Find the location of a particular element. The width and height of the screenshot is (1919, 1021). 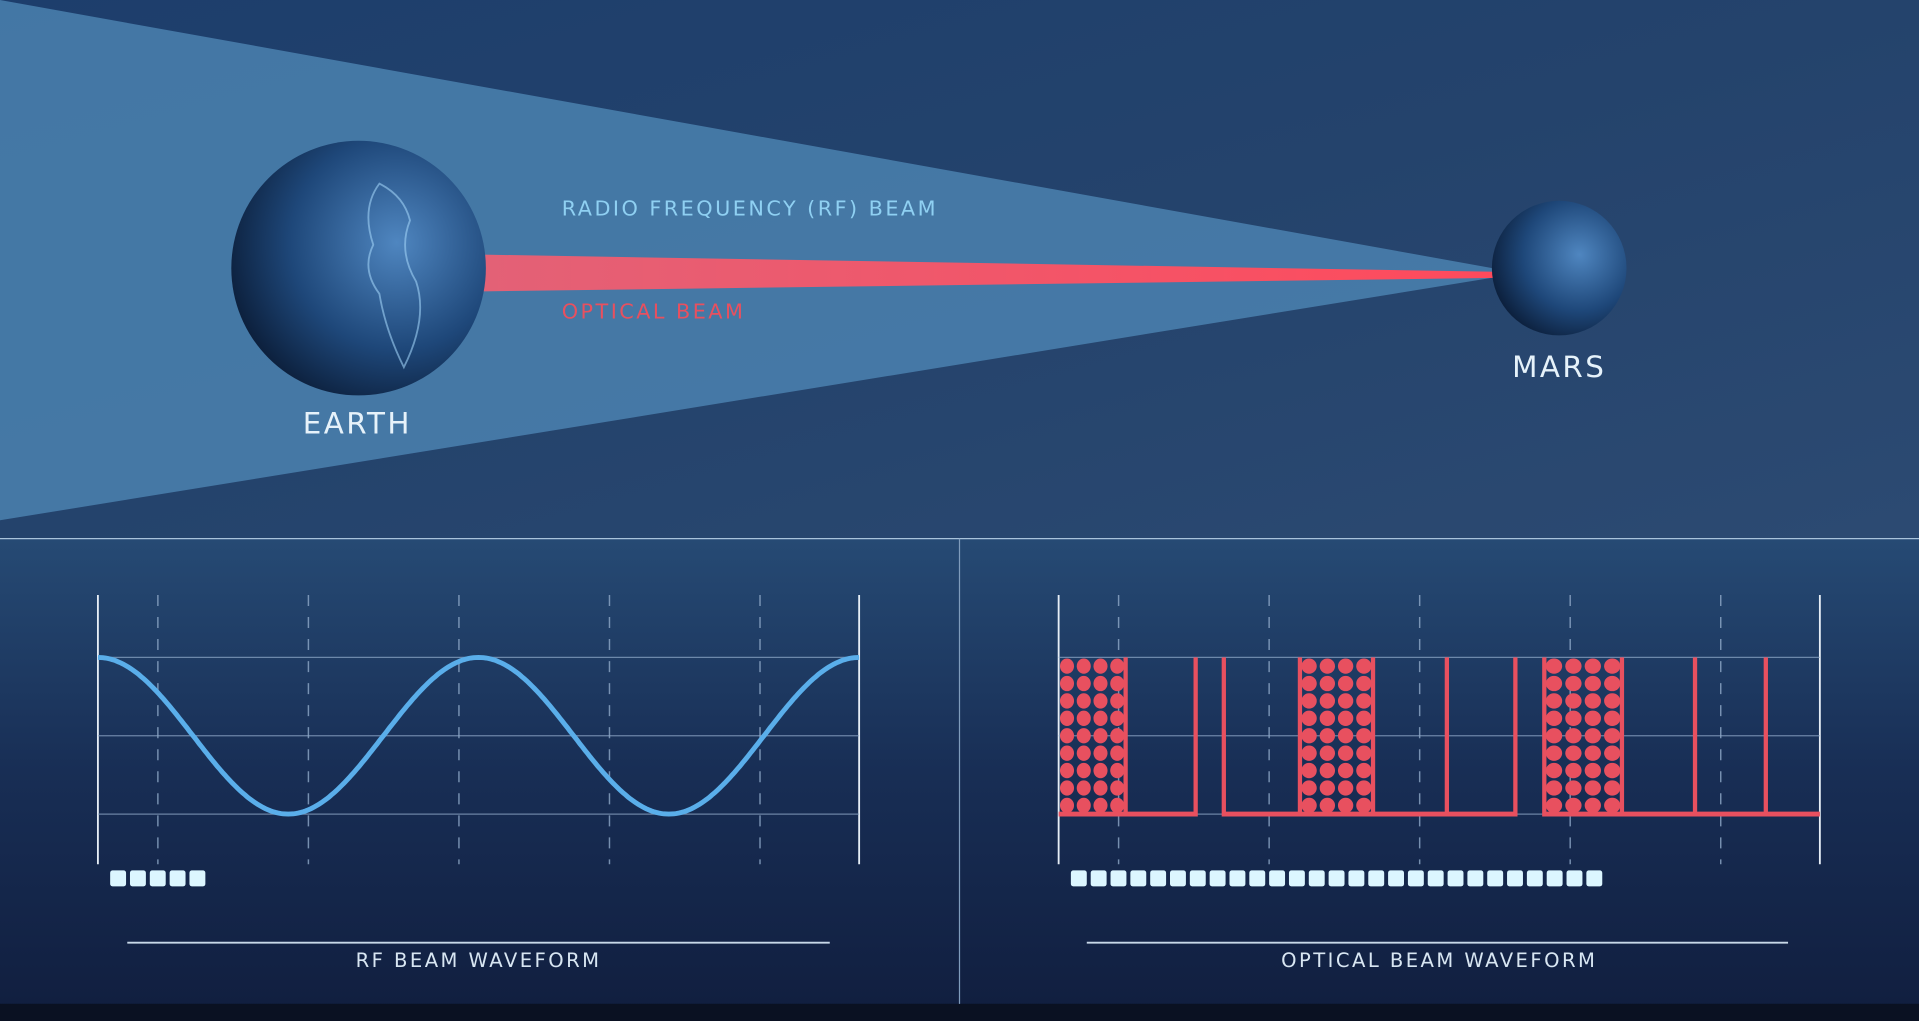

earth-continent is located at coordinates (394, 276).